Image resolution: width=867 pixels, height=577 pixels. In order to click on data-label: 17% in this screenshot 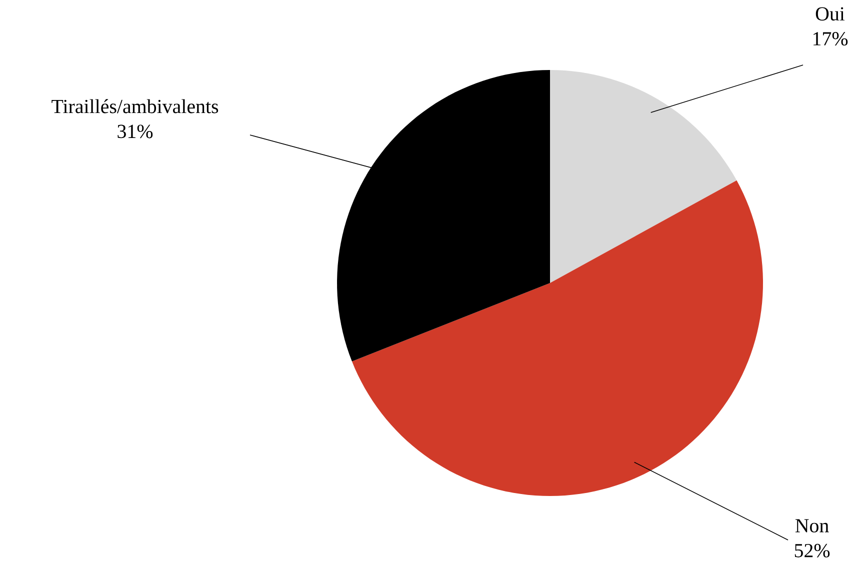, I will do `click(831, 39)`.